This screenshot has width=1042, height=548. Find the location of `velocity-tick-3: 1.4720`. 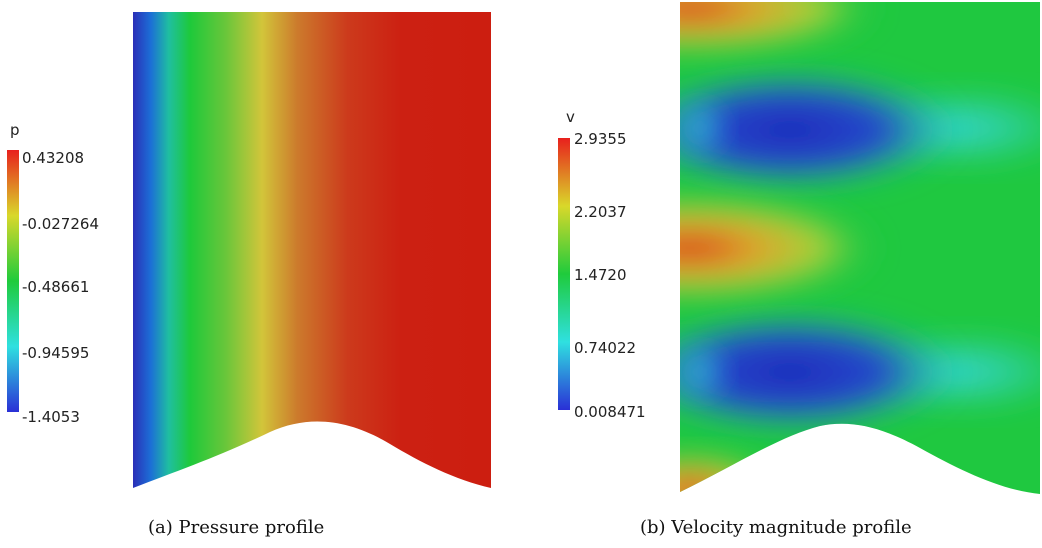

velocity-tick-3: 1.4720 is located at coordinates (600, 275).